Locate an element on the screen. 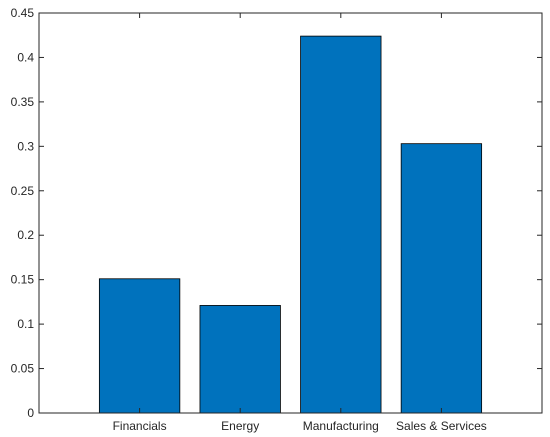 Image resolution: width=550 pixels, height=437 pixels. x-tick-label: Energy is located at coordinates (240, 426).